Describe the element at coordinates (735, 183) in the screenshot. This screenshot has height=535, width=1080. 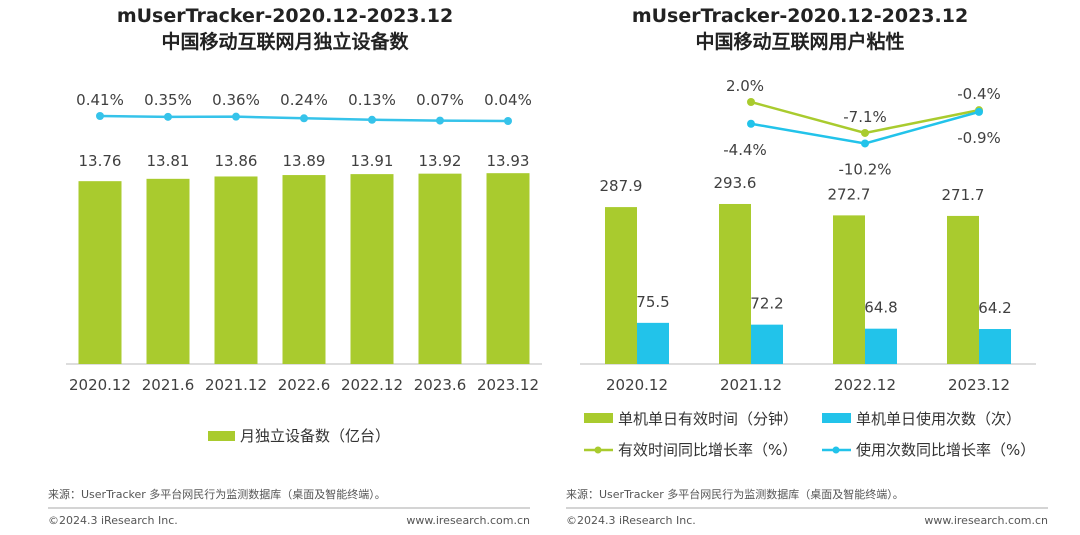
I see `bar-label-time: 293.6` at that location.